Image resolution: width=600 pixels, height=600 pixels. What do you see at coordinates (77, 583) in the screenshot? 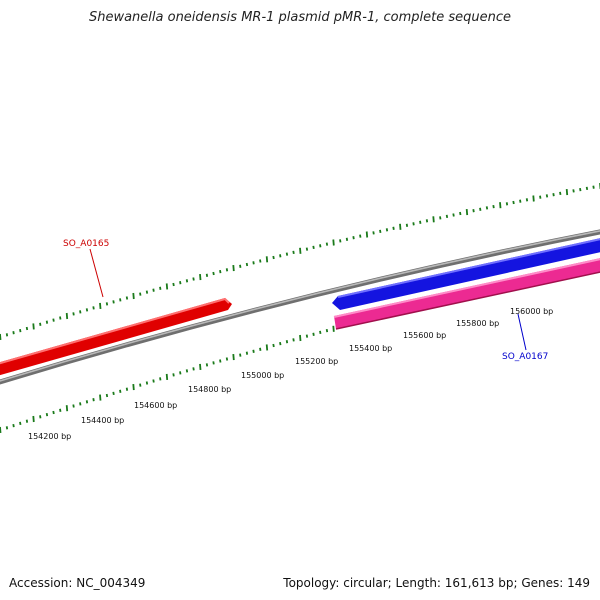
I see `accession-label: Accession: NC_004349` at bounding box center [77, 583].